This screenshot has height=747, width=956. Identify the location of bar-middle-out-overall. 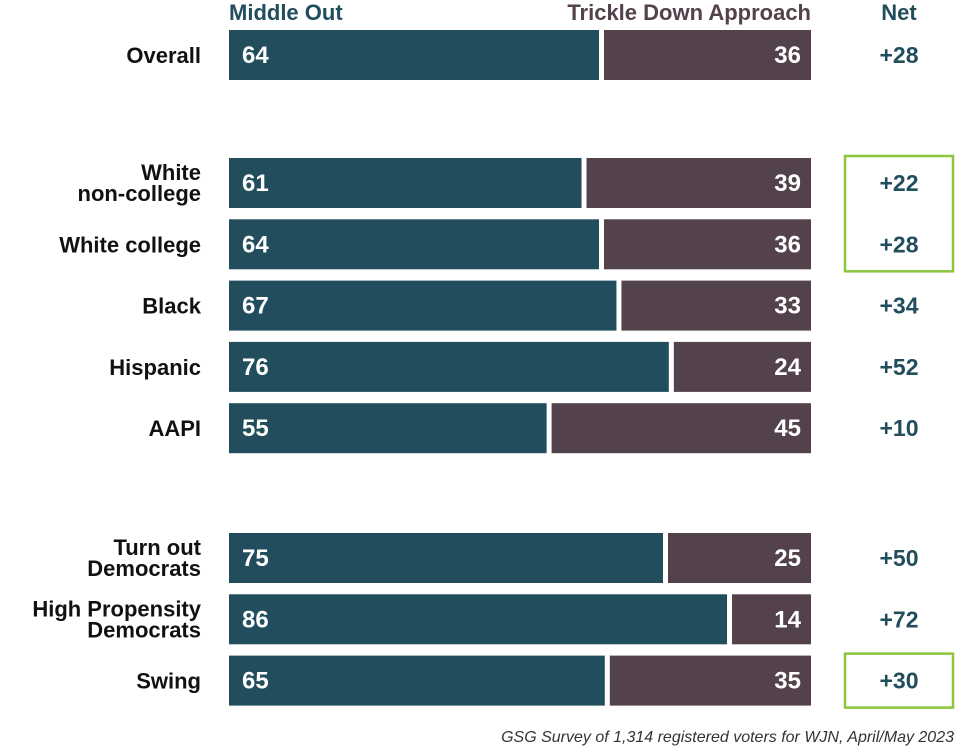
(414, 55).